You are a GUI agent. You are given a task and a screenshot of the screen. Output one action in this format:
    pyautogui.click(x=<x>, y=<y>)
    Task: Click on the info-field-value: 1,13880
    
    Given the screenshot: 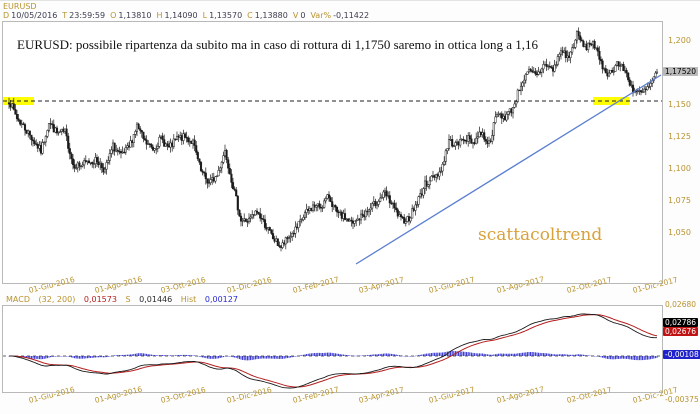 What is the action you would take?
    pyautogui.click(x=271, y=15)
    